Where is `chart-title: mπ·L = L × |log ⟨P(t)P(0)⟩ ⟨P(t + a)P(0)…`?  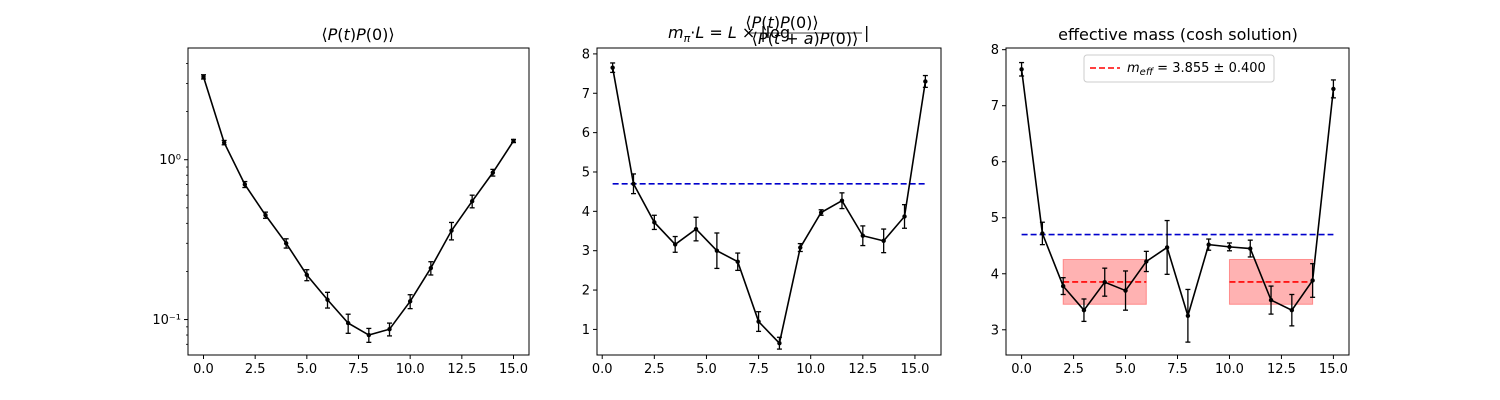
chart-title: mπ·L = L × |log ⟨P(t)P(0)⟩ ⟨P(t + a)P(0)… is located at coordinates (768, 30).